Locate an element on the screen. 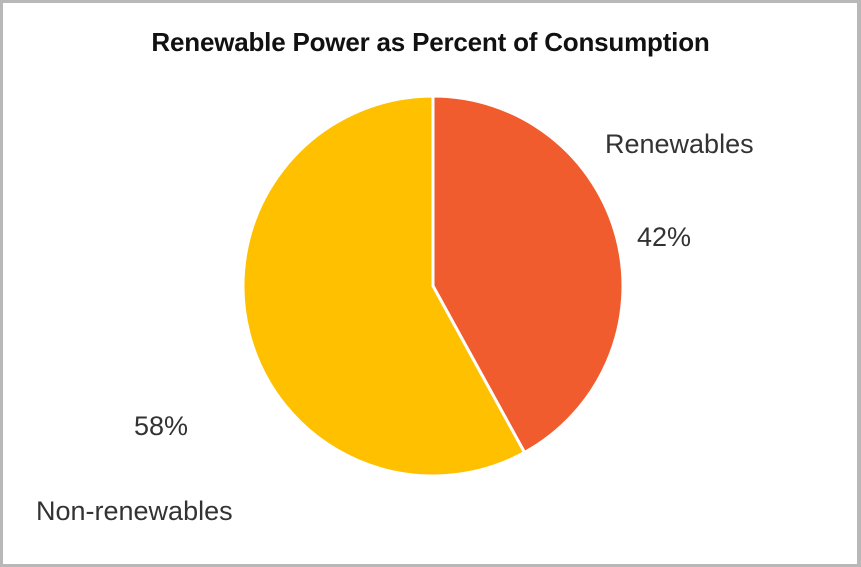 This screenshot has width=861, height=567. slice-value-renewables: 42% is located at coordinates (664, 237).